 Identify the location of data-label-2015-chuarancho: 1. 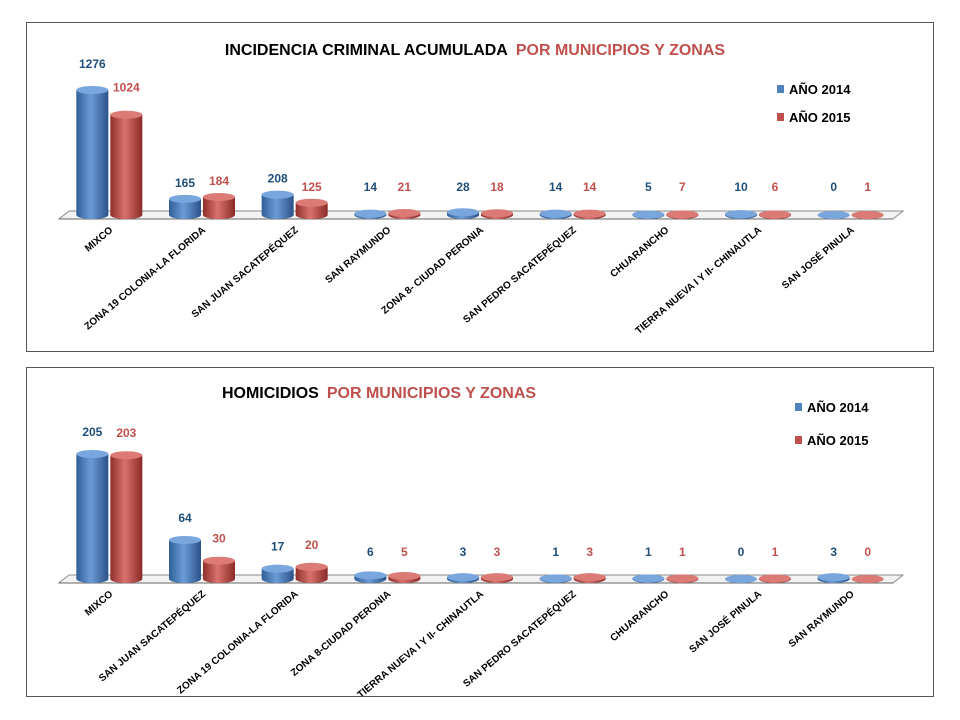
(682, 552).